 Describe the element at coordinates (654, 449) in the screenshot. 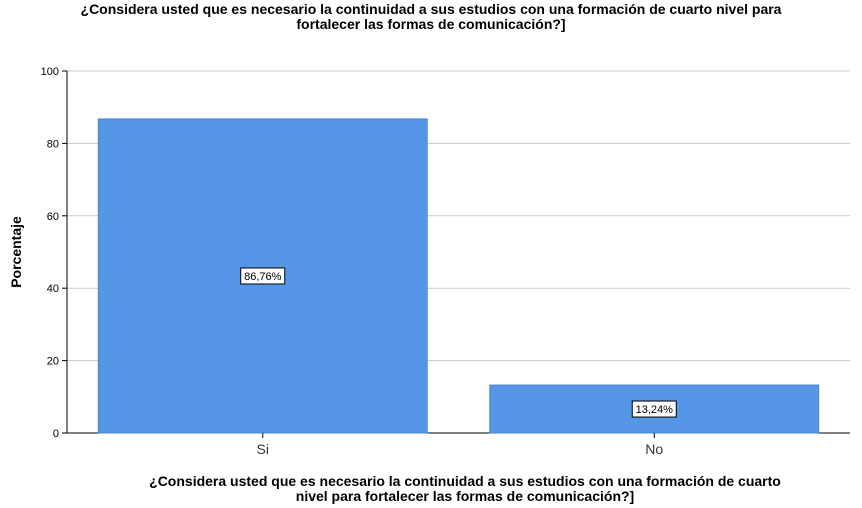

I see `x-tick-label: No` at that location.